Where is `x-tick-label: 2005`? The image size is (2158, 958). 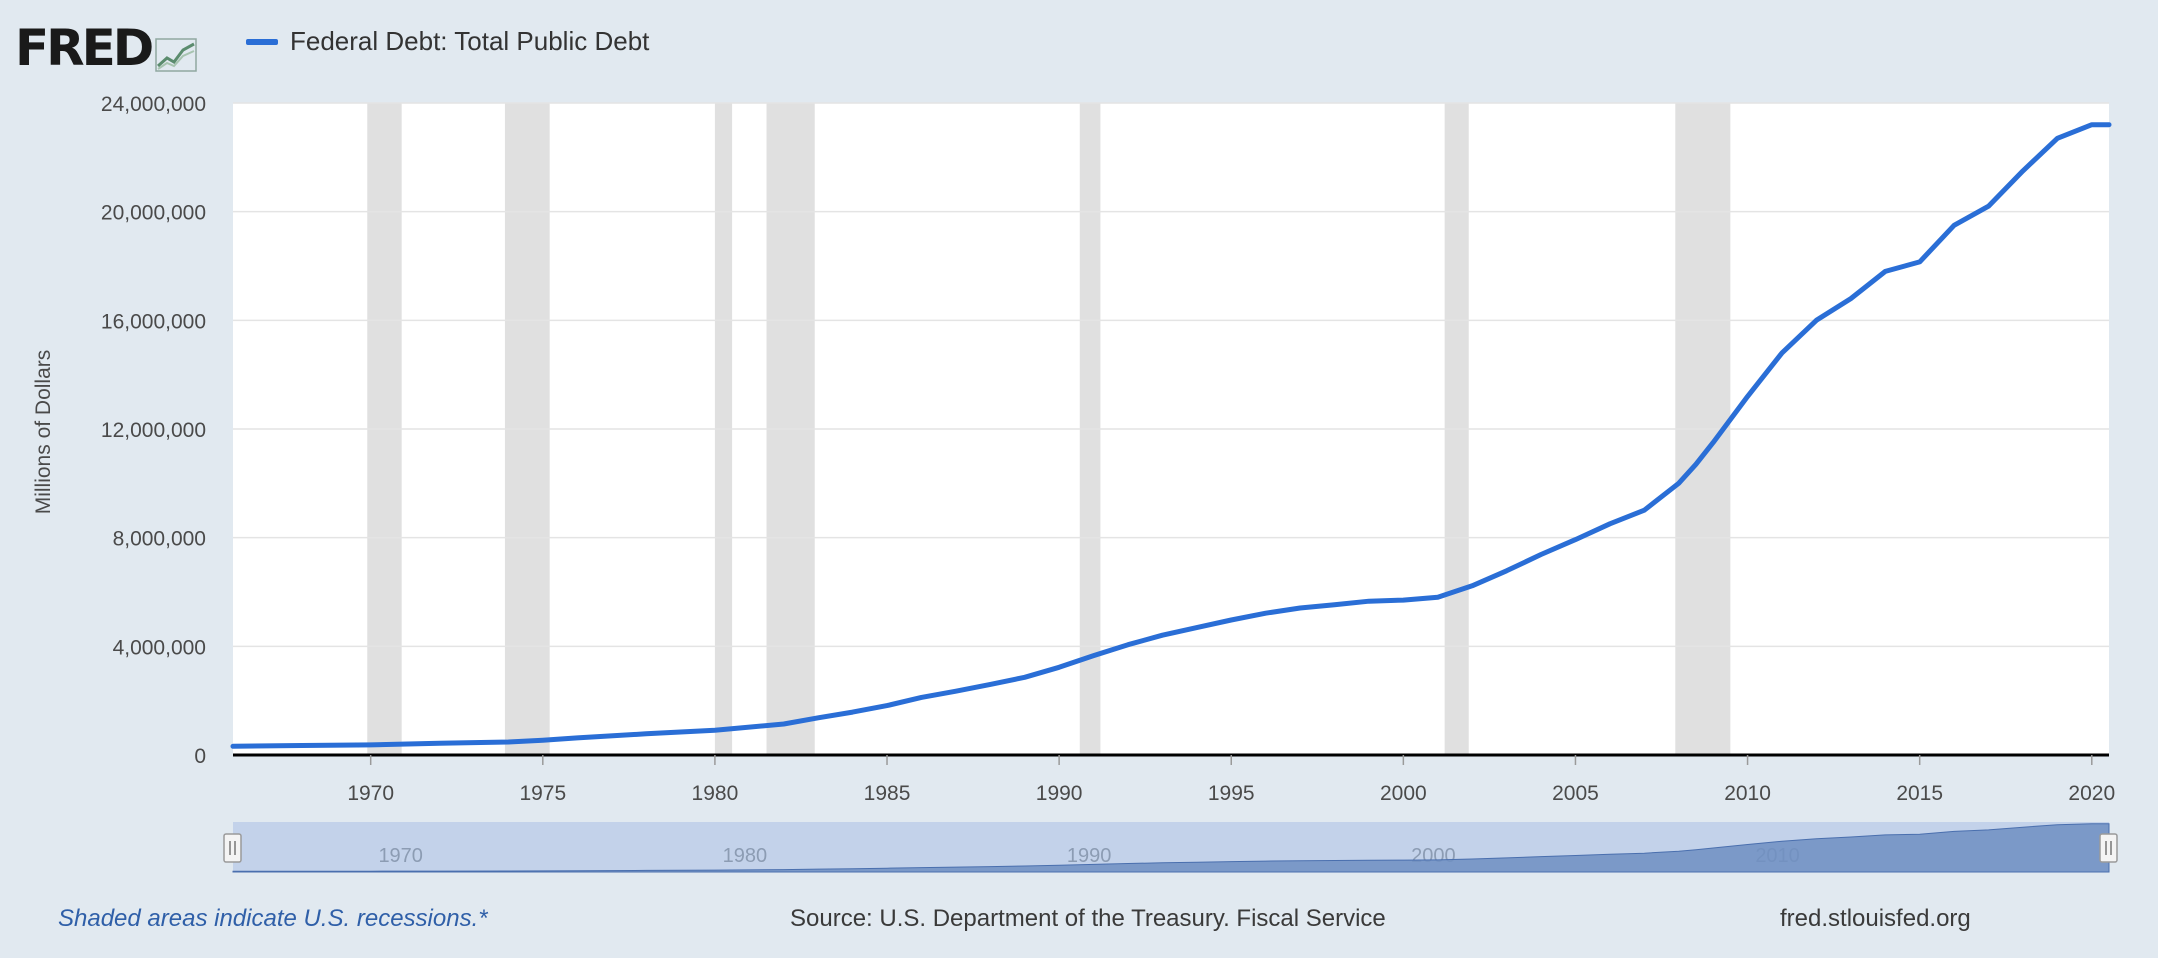
x-tick-label: 2005 is located at coordinates (1575, 793).